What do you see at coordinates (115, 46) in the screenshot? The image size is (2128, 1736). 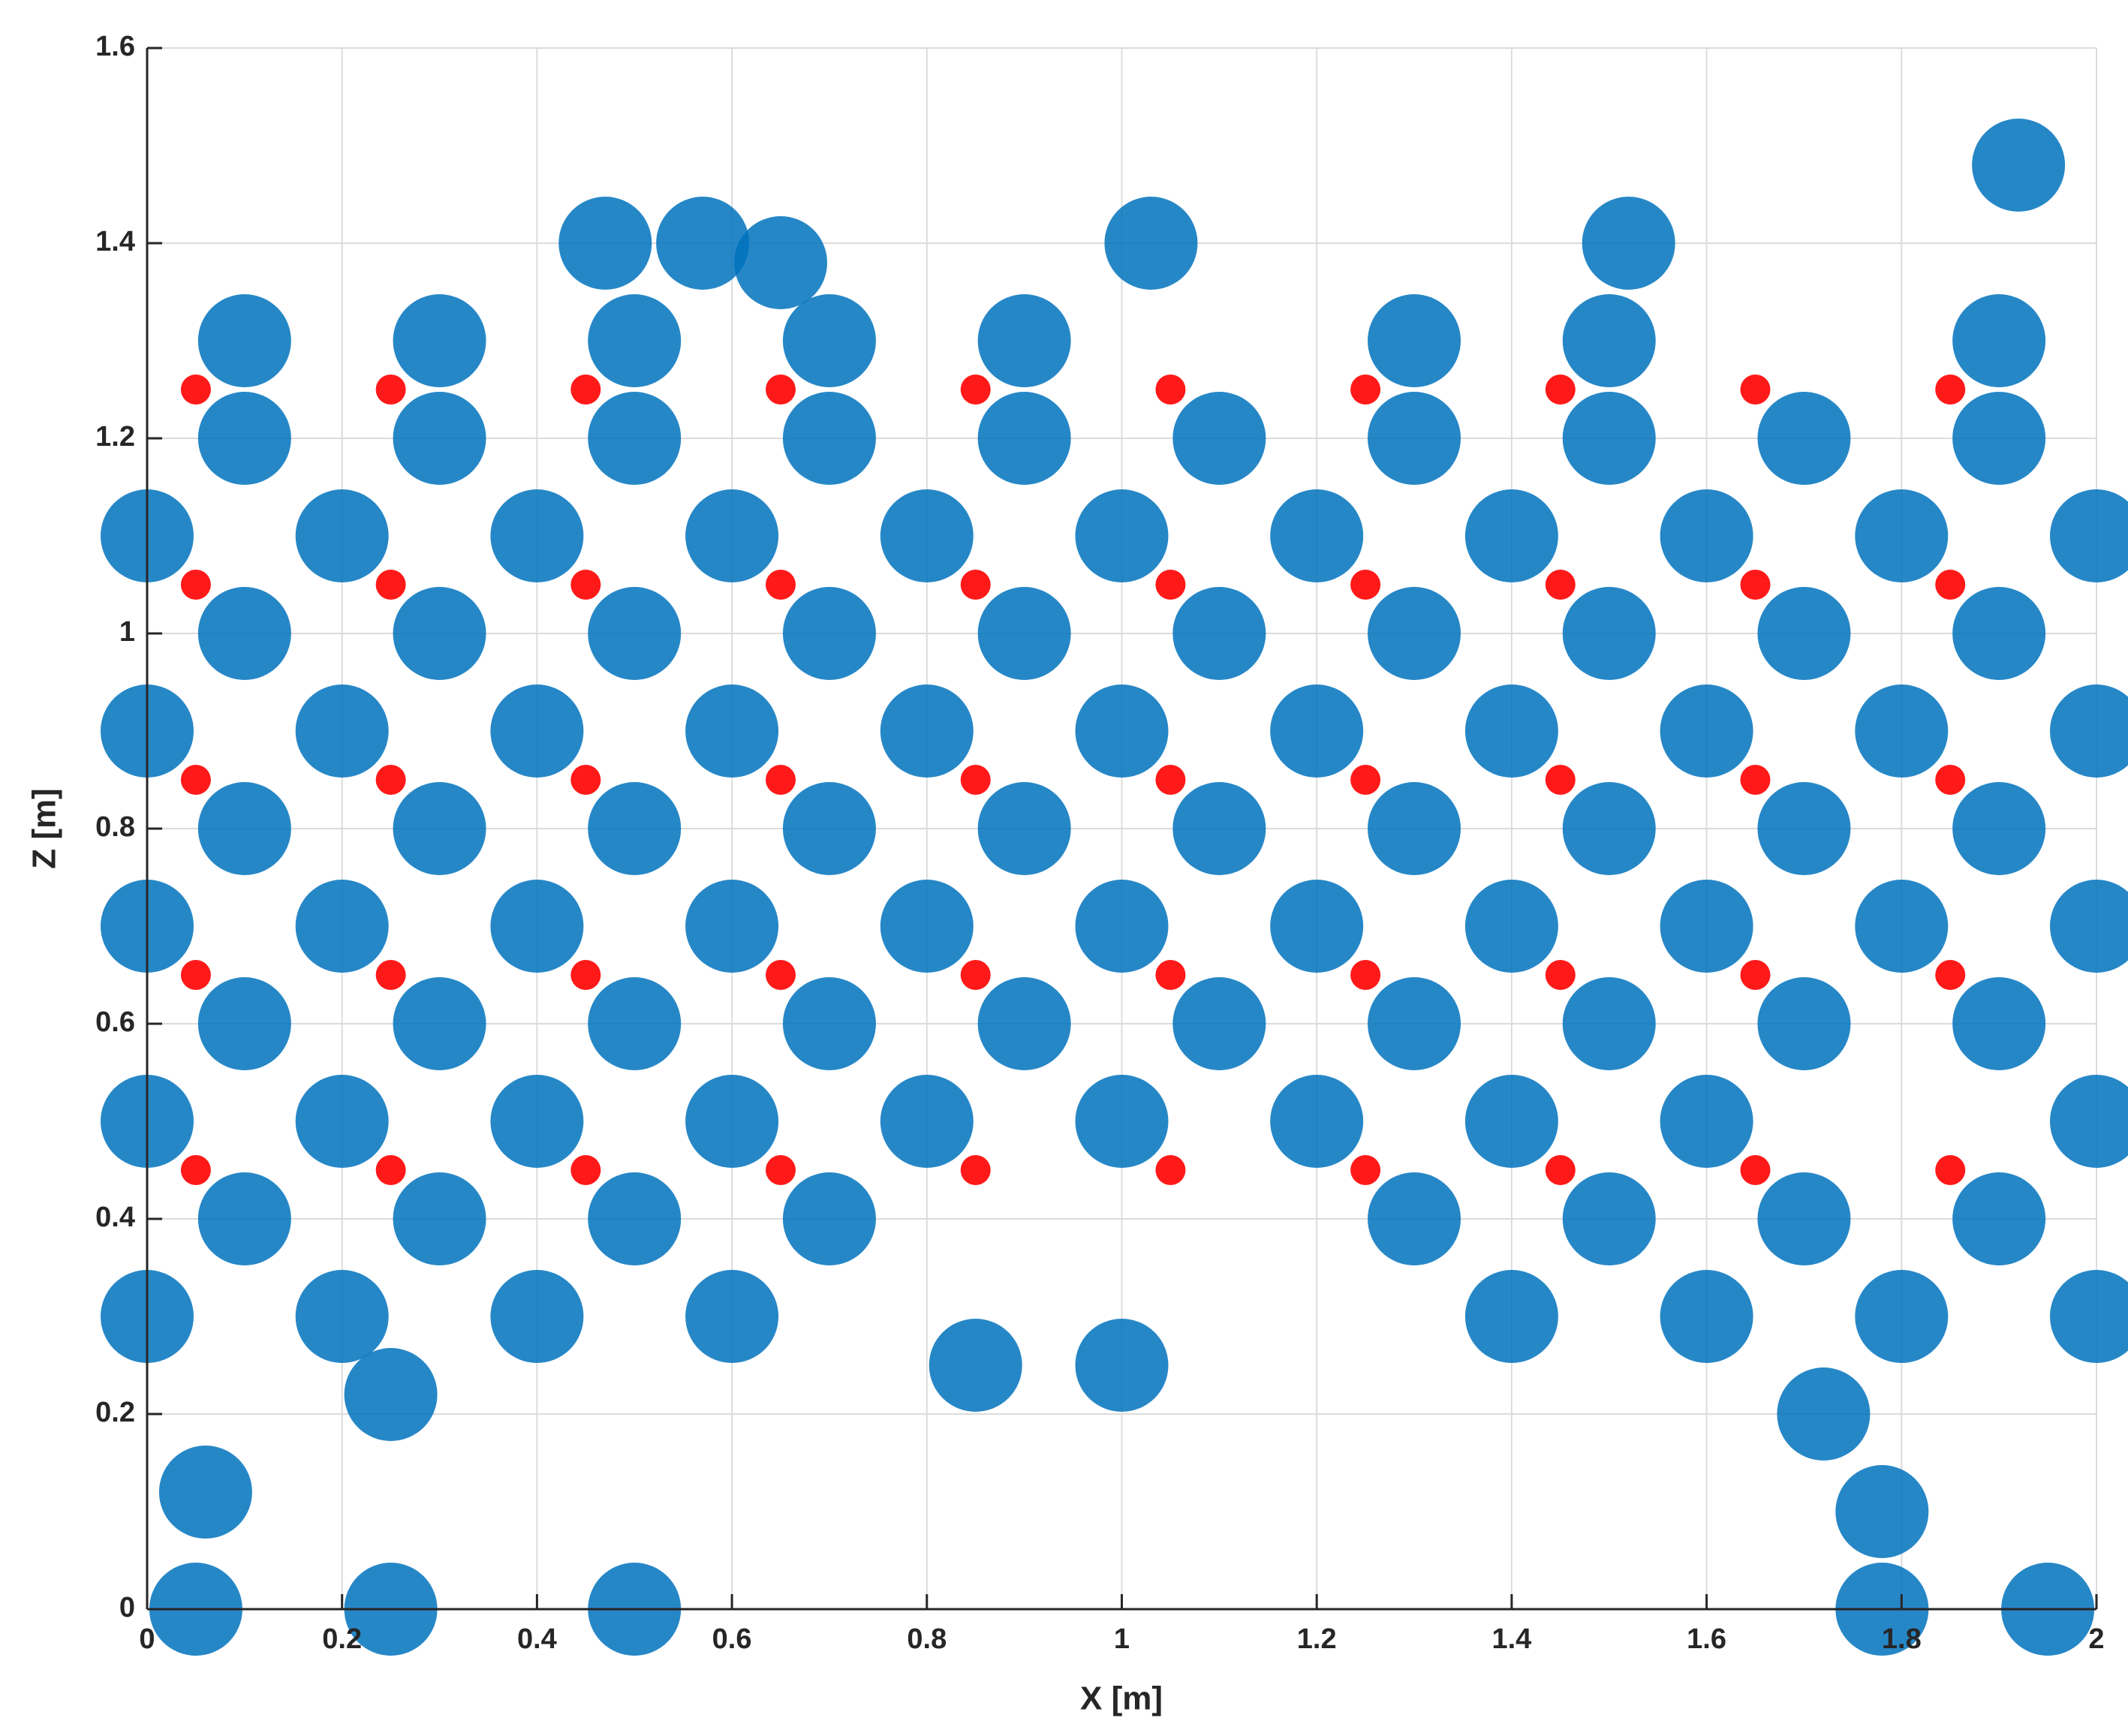 I see `y-tick-label: 1.6` at bounding box center [115, 46].